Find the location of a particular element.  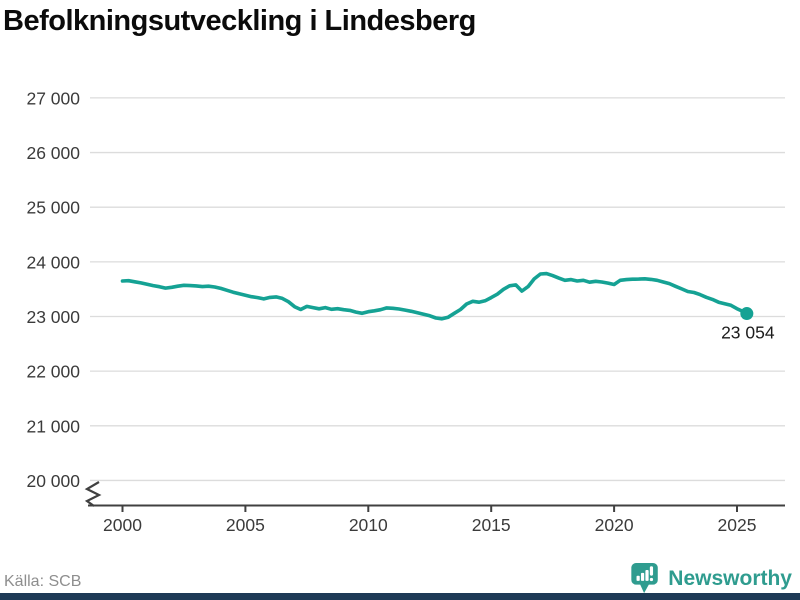

y-tick-label: 26 000 is located at coordinates (53, 153).